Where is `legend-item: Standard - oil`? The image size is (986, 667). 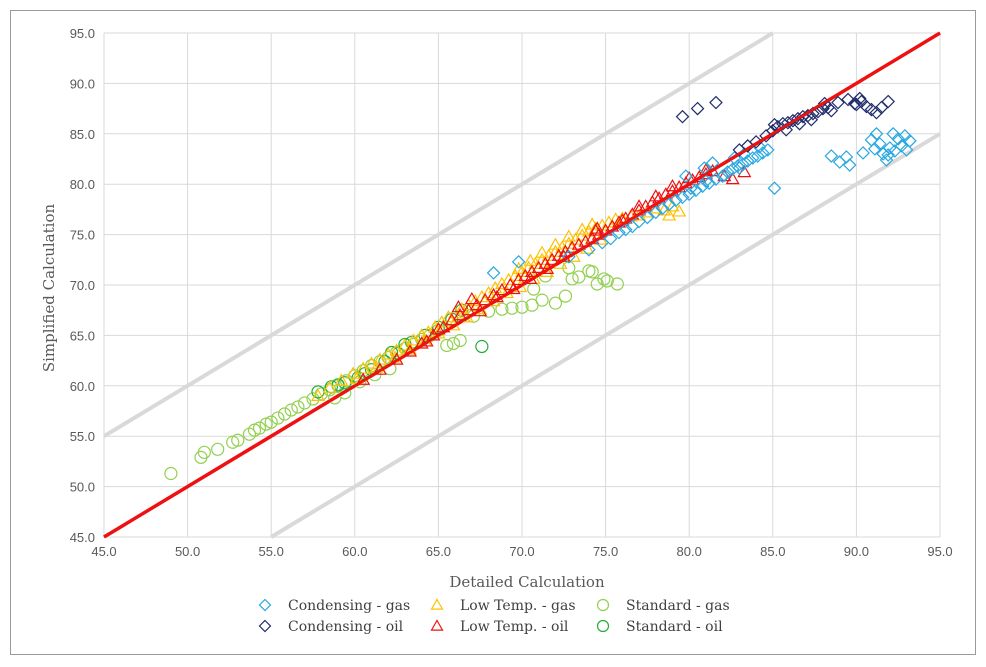 legend-item: Standard - oil is located at coordinates (659, 627).